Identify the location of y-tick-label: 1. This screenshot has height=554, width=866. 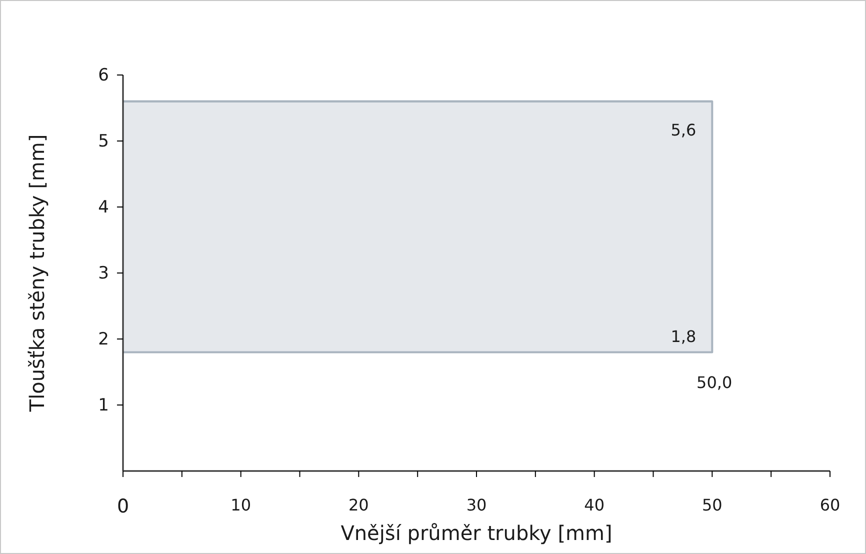
(103, 405).